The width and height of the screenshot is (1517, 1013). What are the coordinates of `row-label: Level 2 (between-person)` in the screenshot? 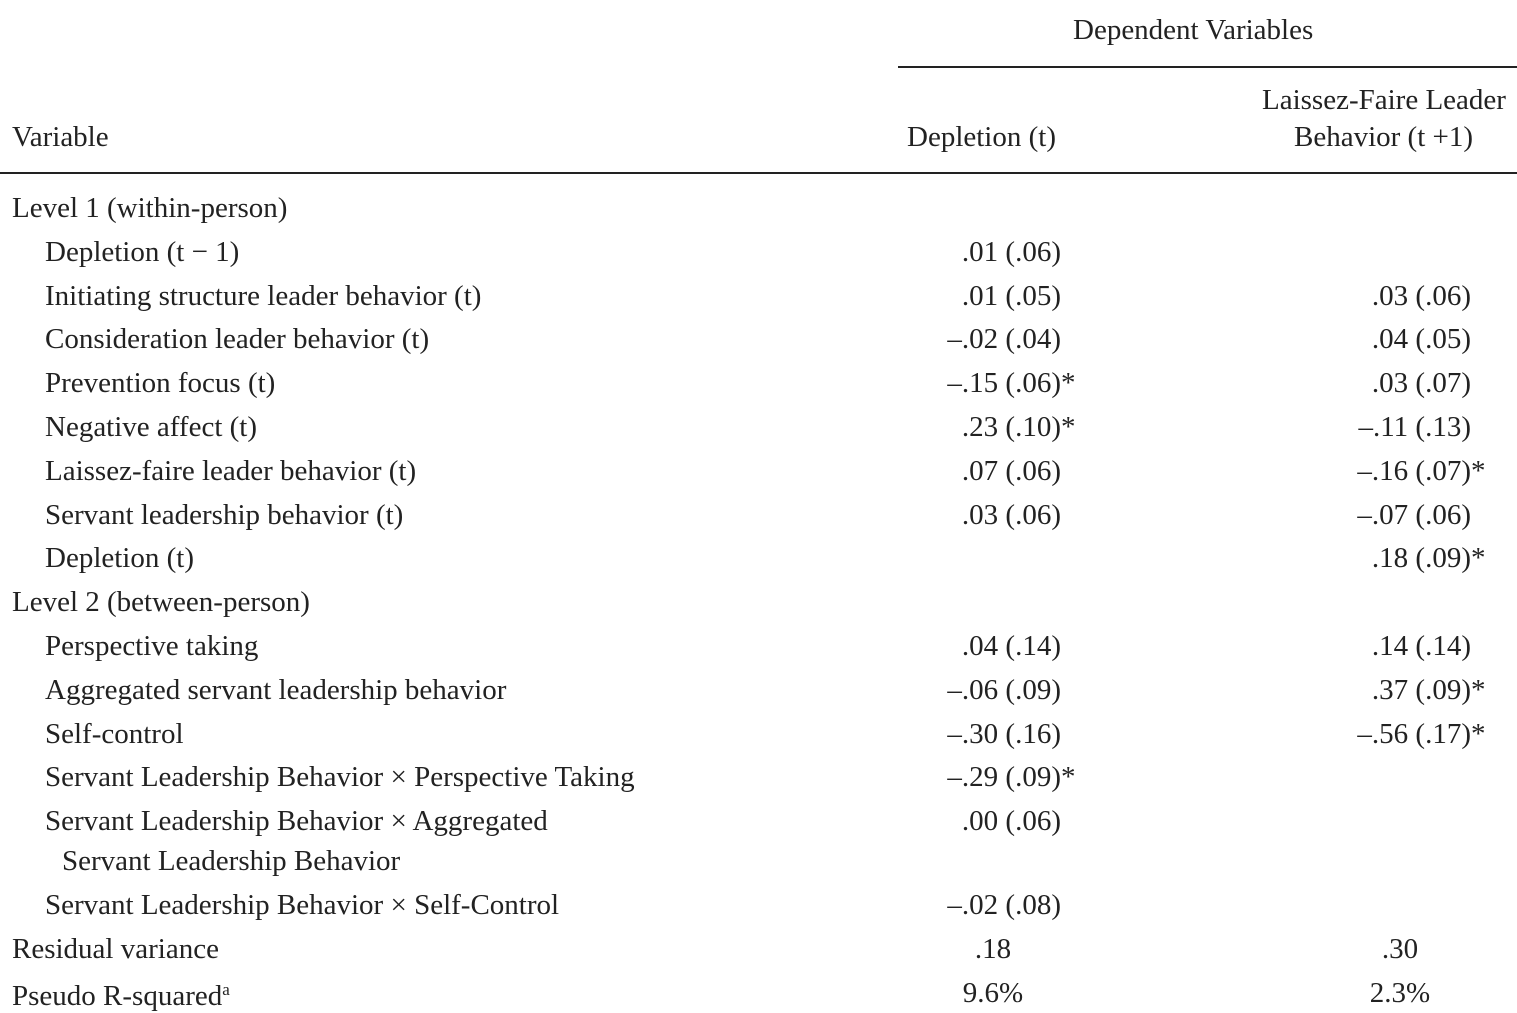 It's located at (161, 602).